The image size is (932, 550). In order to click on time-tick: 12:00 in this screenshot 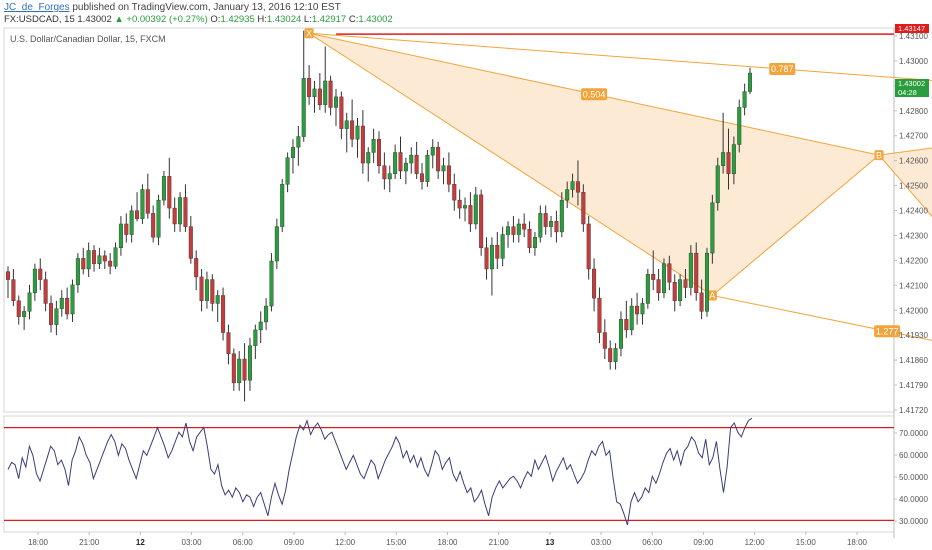, I will do `click(755, 539)`.